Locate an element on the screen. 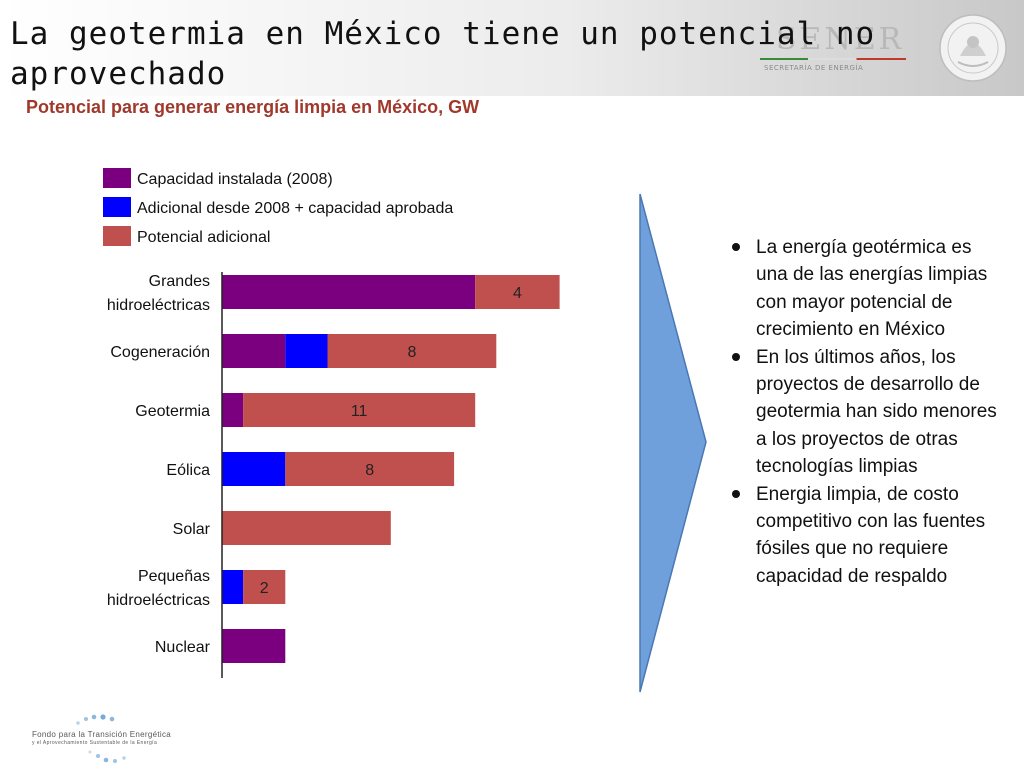  header-band is located at coordinates (512, 48).